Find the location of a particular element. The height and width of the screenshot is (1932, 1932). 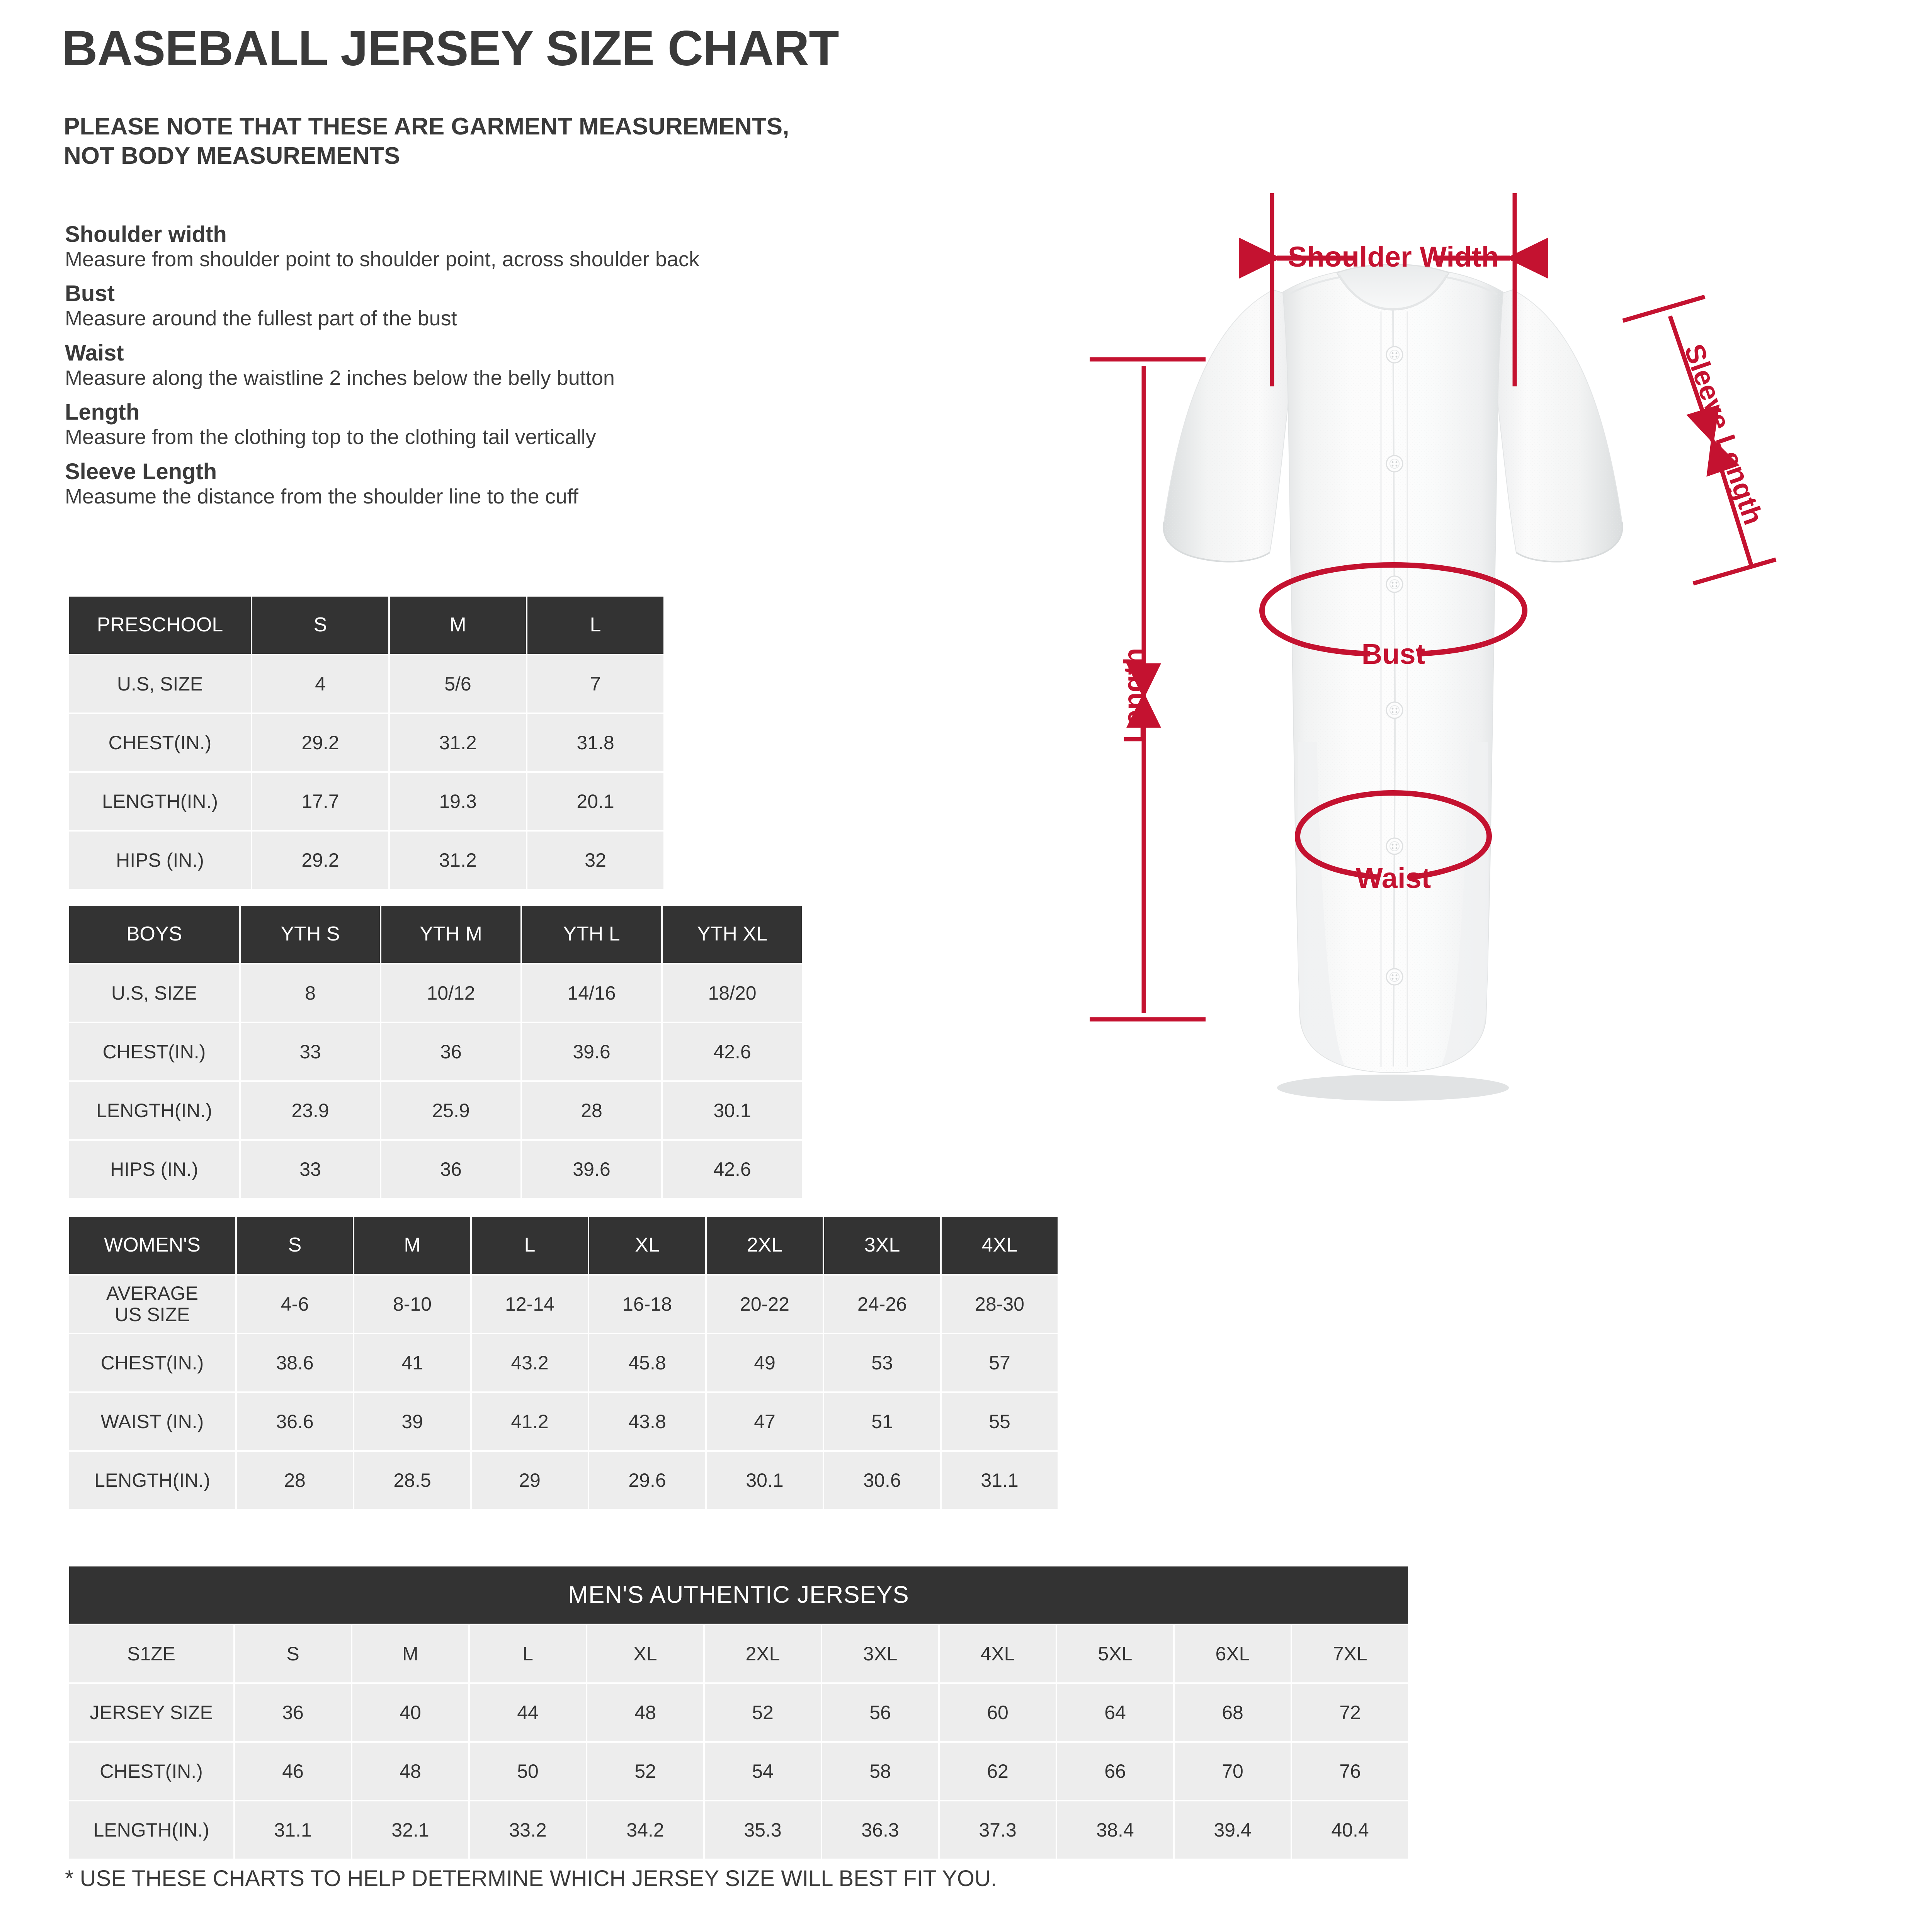

table-cell: 8 is located at coordinates (310, 993).